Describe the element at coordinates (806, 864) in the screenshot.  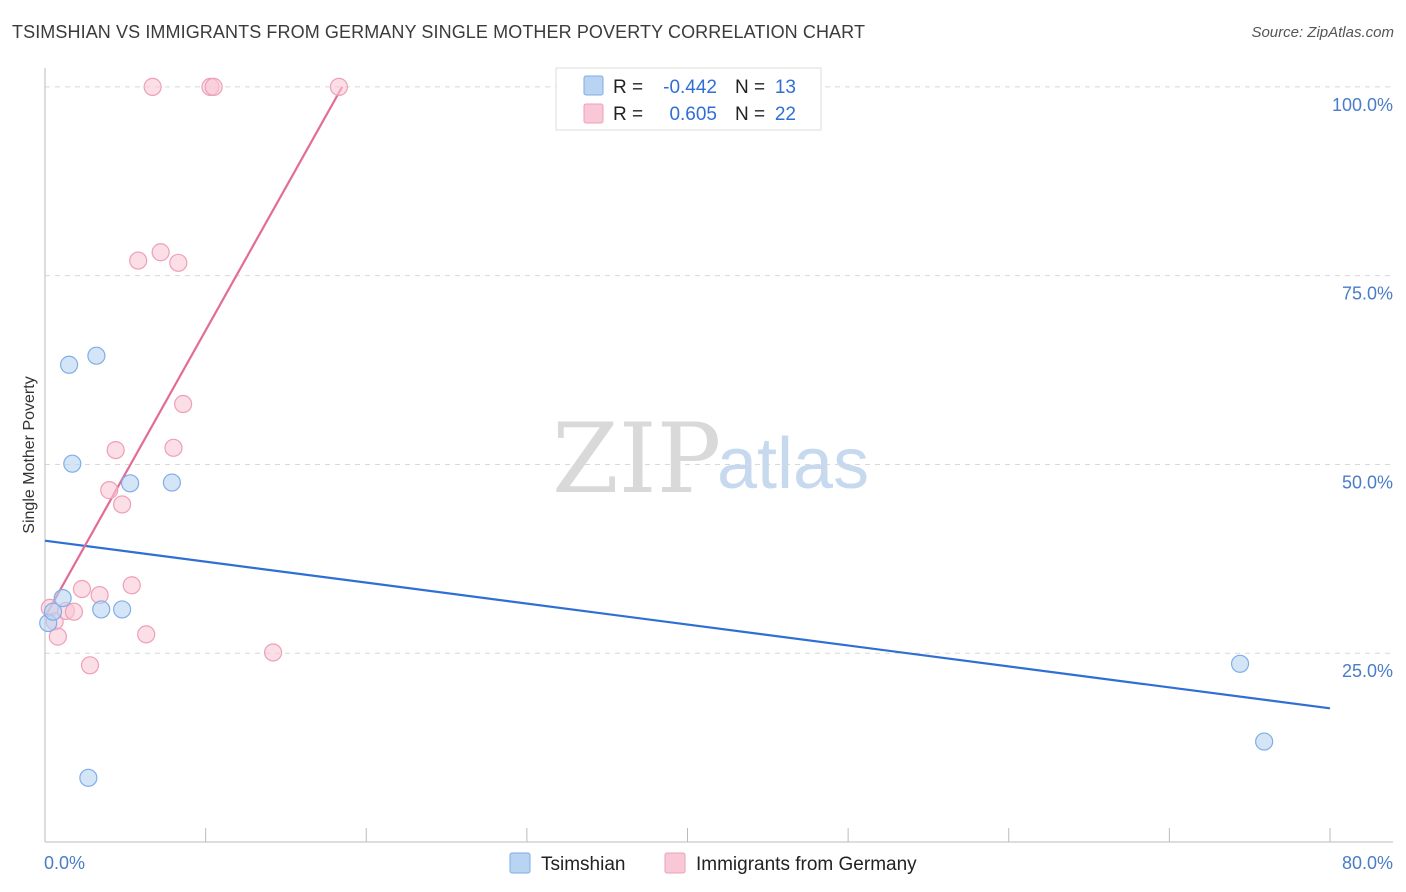
I see `bottom-legend-label-germany: Immigrants from Germany` at that location.